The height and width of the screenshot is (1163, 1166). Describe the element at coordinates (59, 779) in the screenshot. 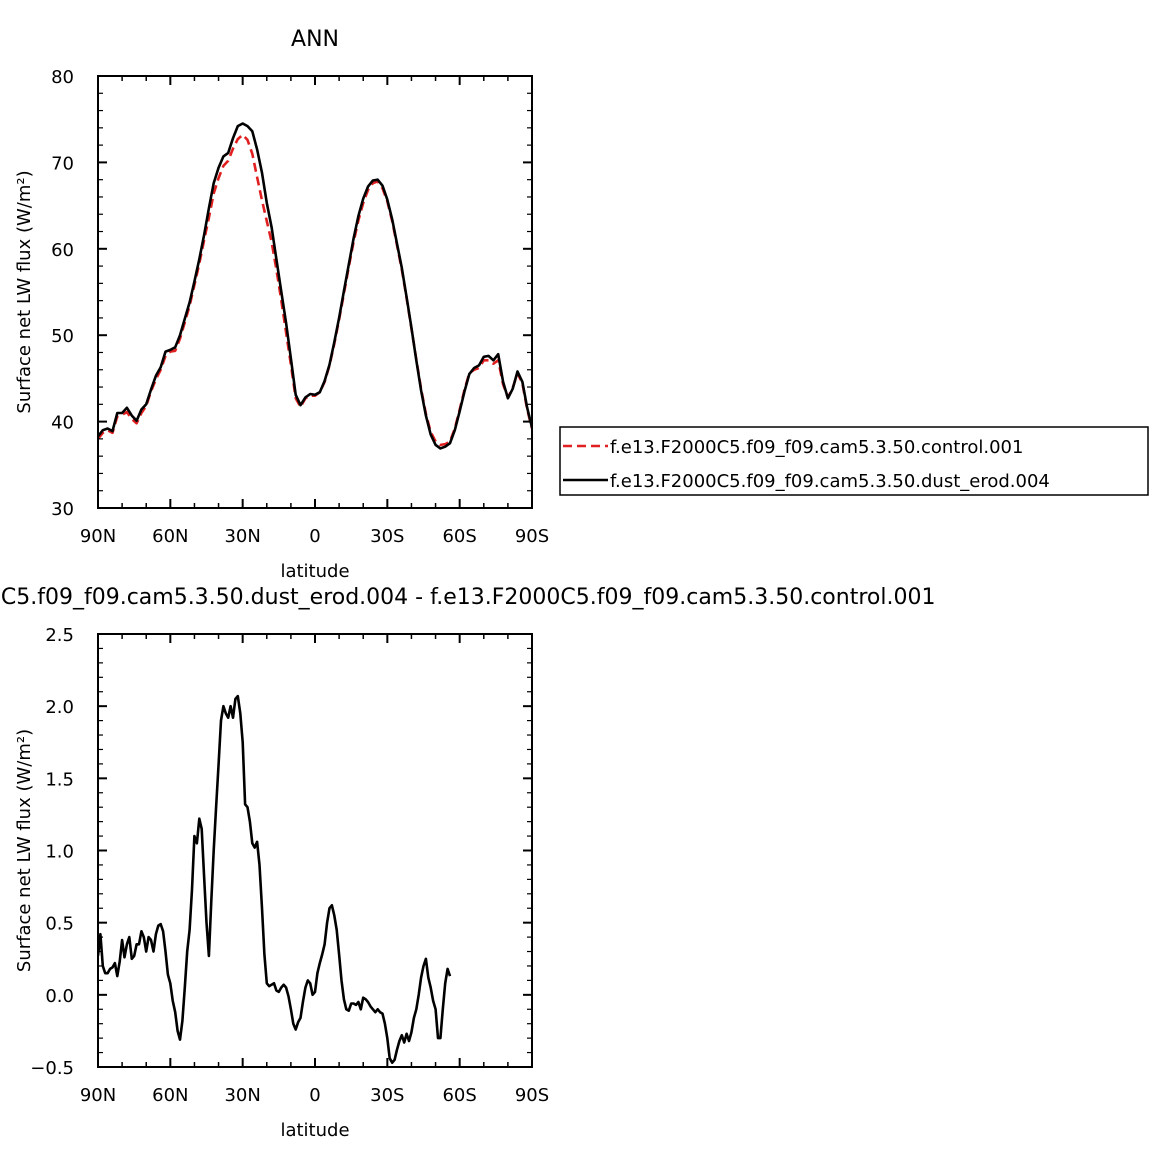

I see `y-tick-label: 1.5` at that location.